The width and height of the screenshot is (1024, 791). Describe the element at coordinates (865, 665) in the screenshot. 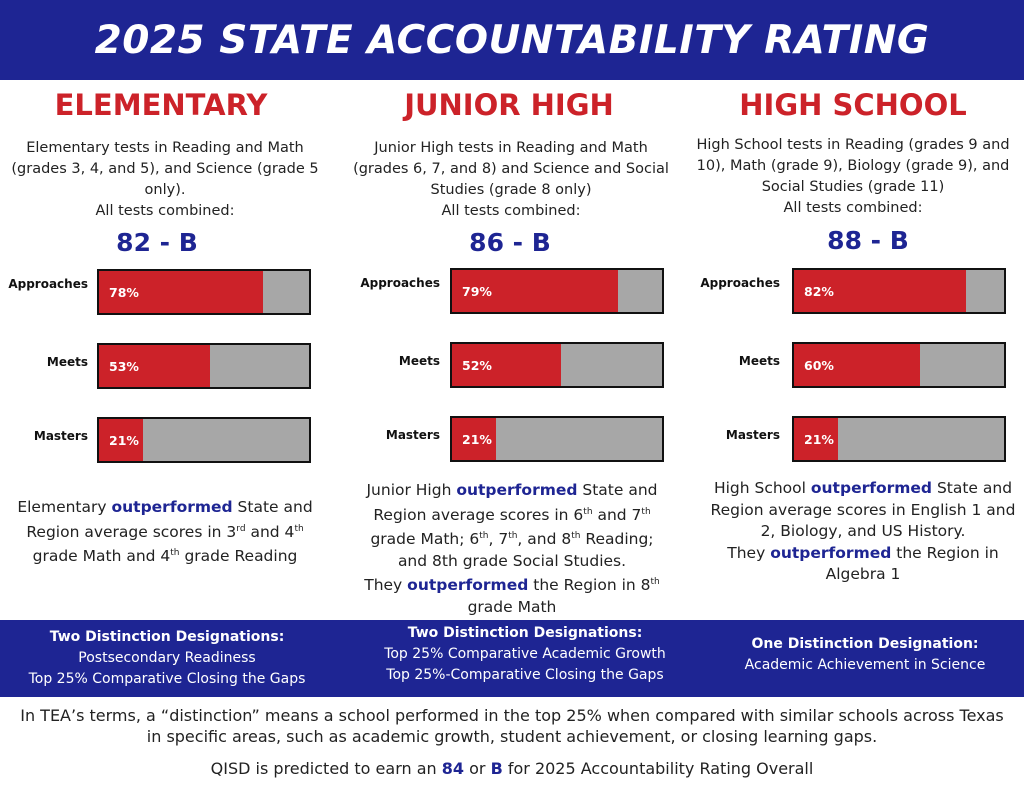

I see `distinction-item: Academic Achievement in Science` at that location.